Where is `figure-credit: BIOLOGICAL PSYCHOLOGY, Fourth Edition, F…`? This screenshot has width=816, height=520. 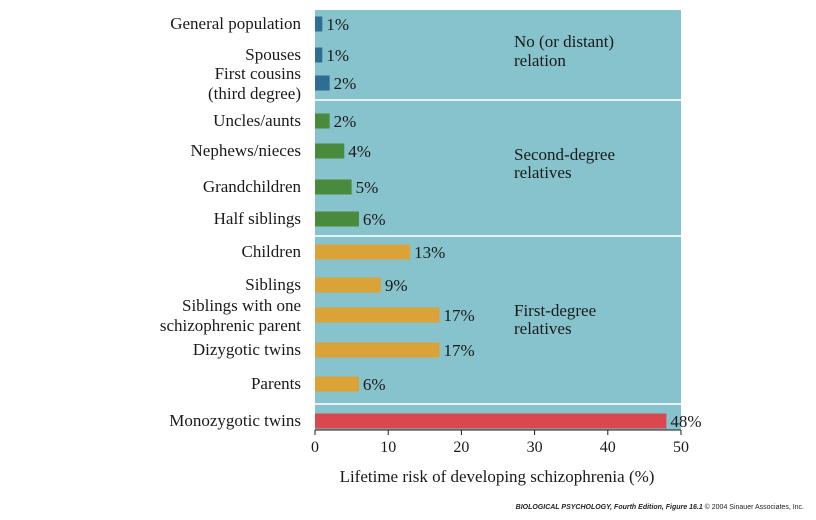 figure-credit: BIOLOGICAL PSYCHOLOGY, Fourth Edition, F… is located at coordinates (660, 507).